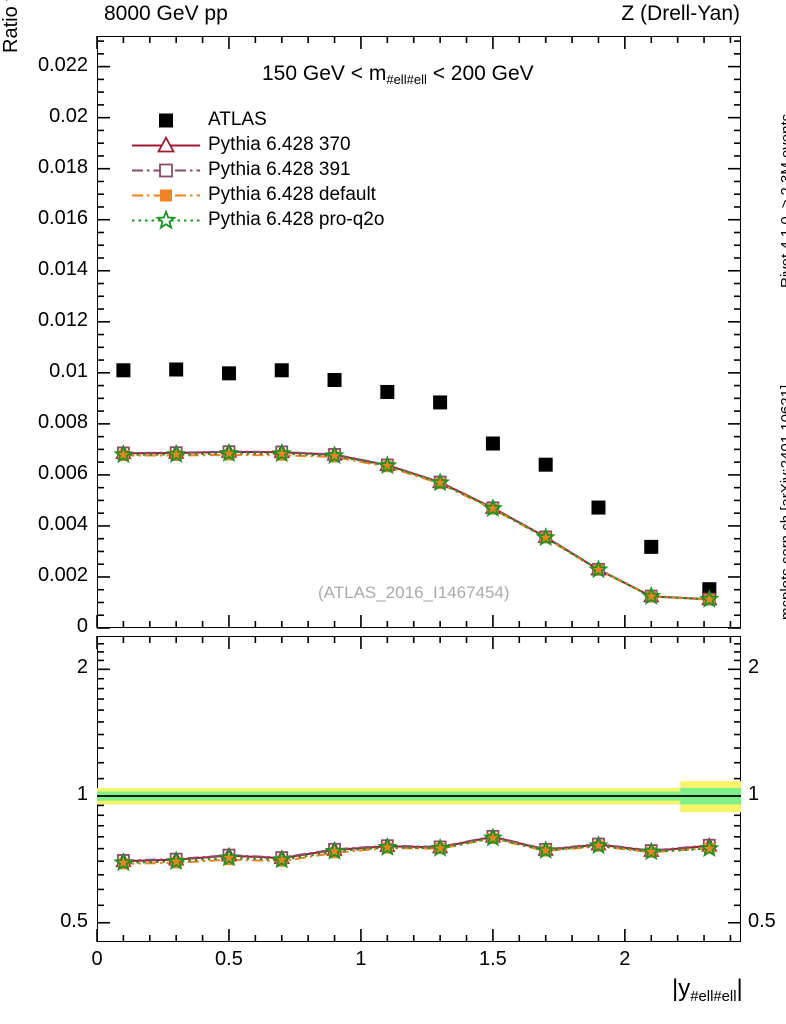 The width and height of the screenshot is (786, 1024). I want to click on legend-item: Pythia 6.428 default, so click(290, 195).